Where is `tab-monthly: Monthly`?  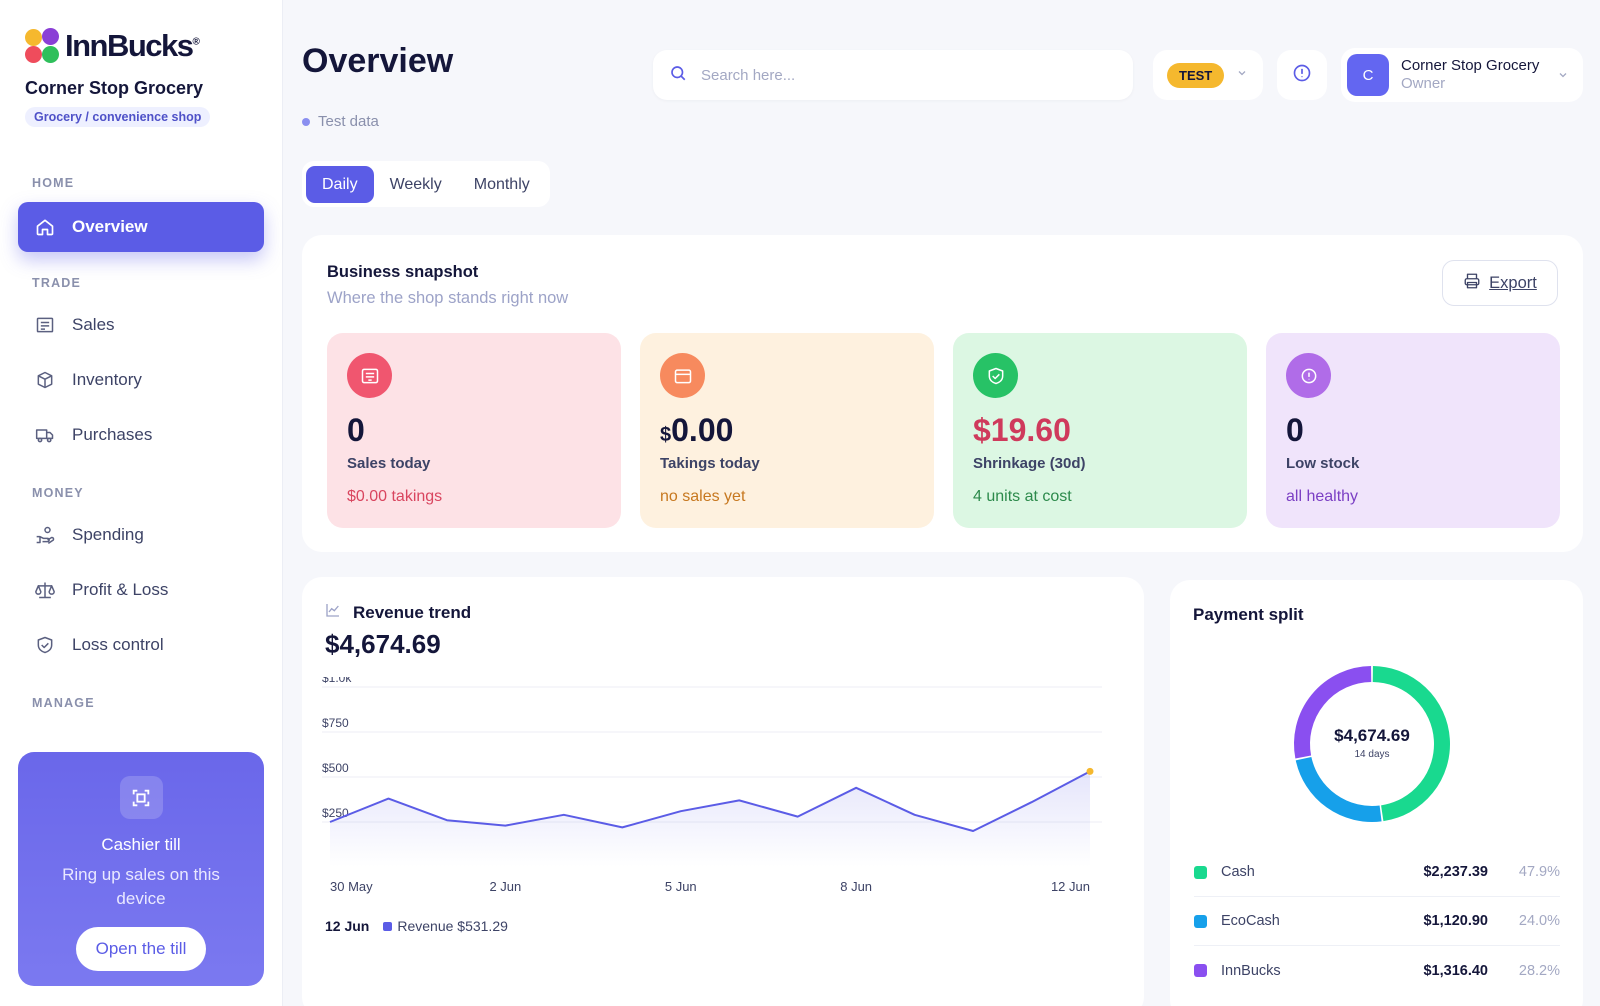 tab-monthly: Monthly is located at coordinates (501, 184).